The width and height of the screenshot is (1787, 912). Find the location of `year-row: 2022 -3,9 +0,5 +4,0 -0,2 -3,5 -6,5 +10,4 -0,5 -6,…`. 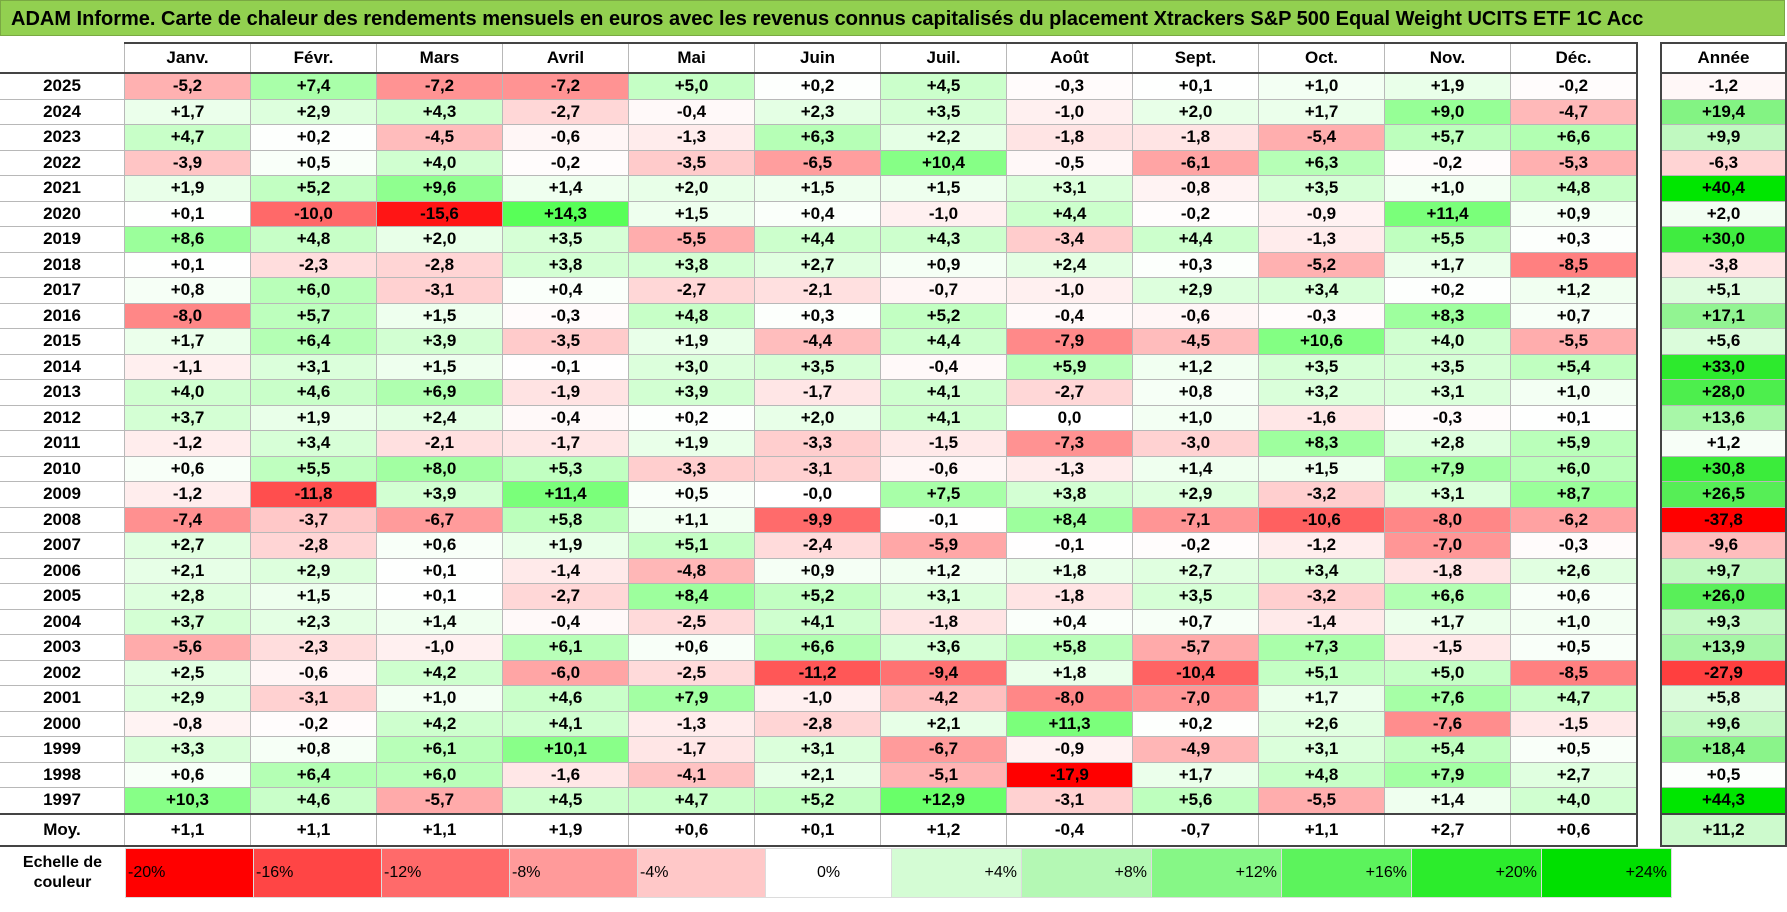

year-row: 2022 -3,9 +0,5 +4,0 -0,2 -3,5 -6,5 +10,4 -0,5 -6,… is located at coordinates (819, 162).